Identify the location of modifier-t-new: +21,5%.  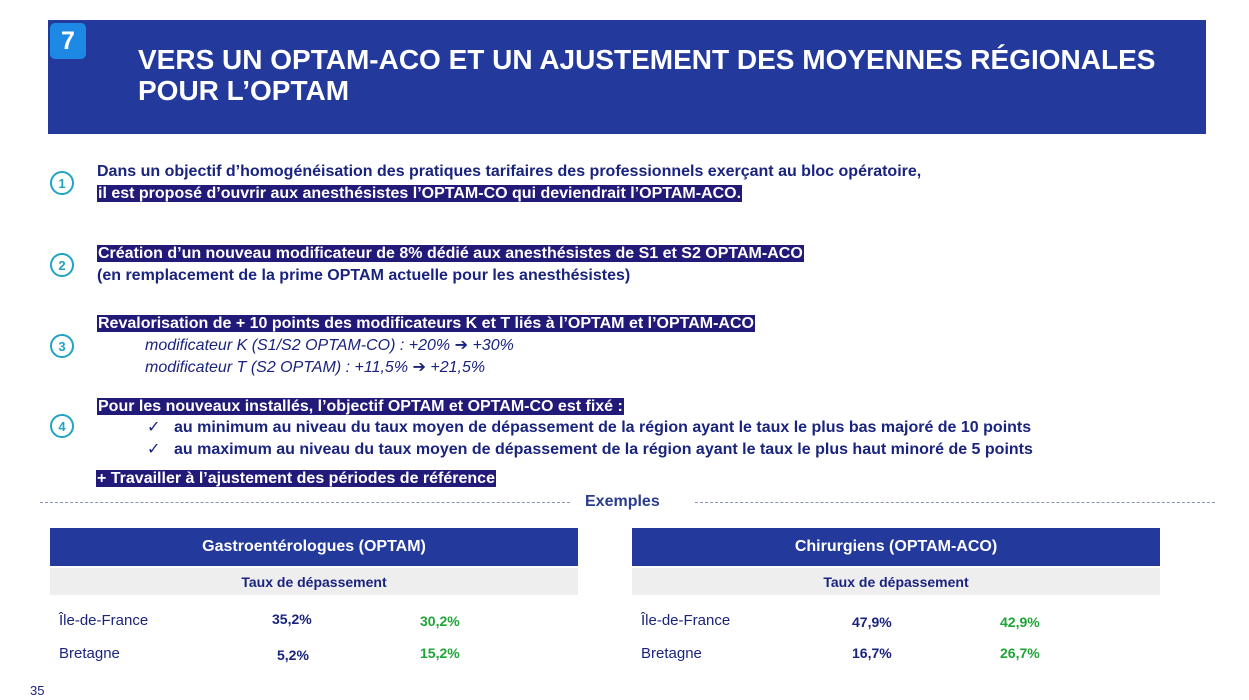
(458, 367).